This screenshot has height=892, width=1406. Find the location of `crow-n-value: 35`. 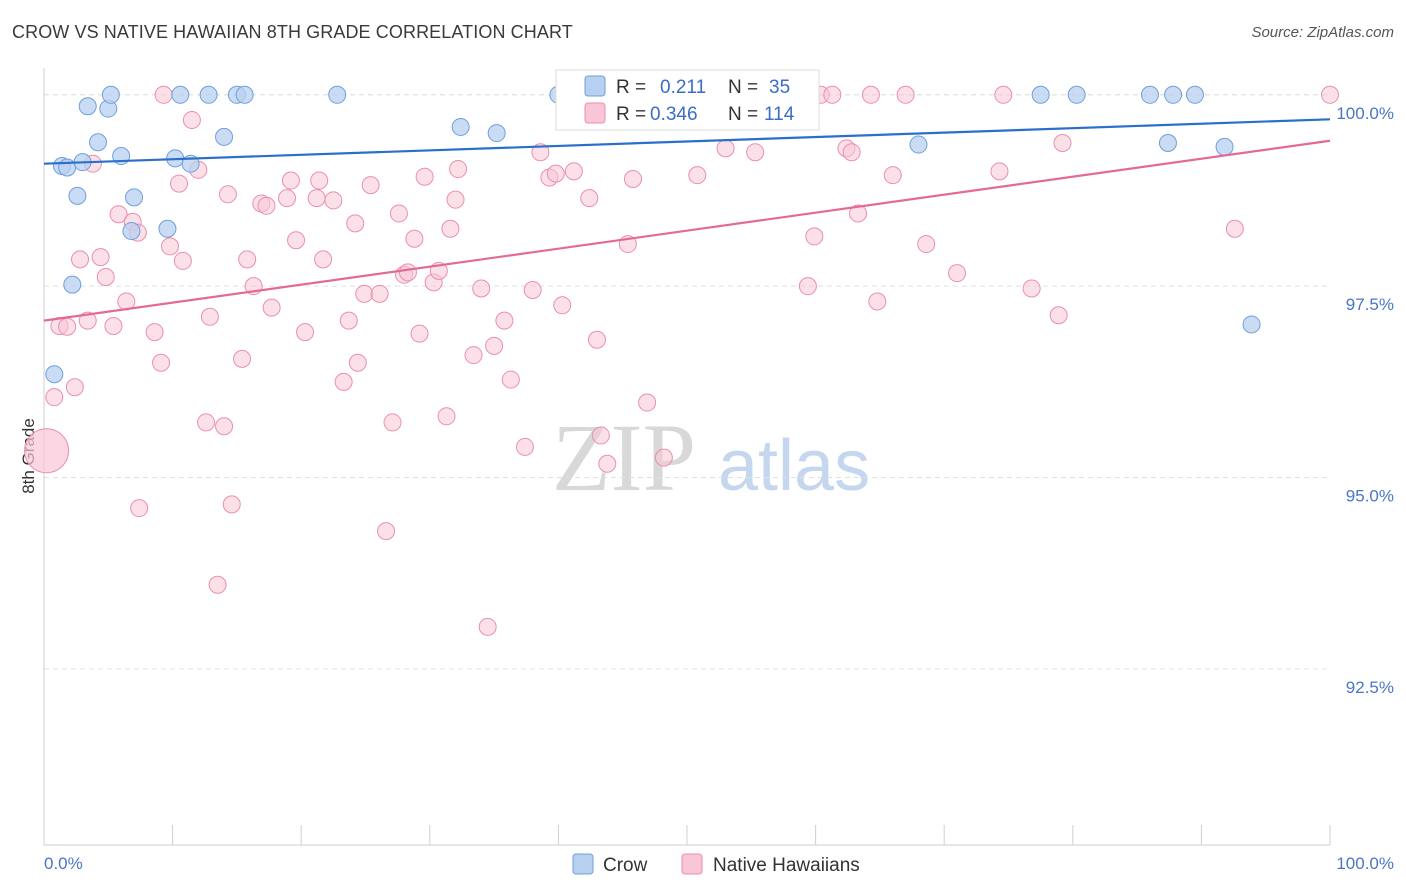

crow-n-value: 35 is located at coordinates (779, 87).